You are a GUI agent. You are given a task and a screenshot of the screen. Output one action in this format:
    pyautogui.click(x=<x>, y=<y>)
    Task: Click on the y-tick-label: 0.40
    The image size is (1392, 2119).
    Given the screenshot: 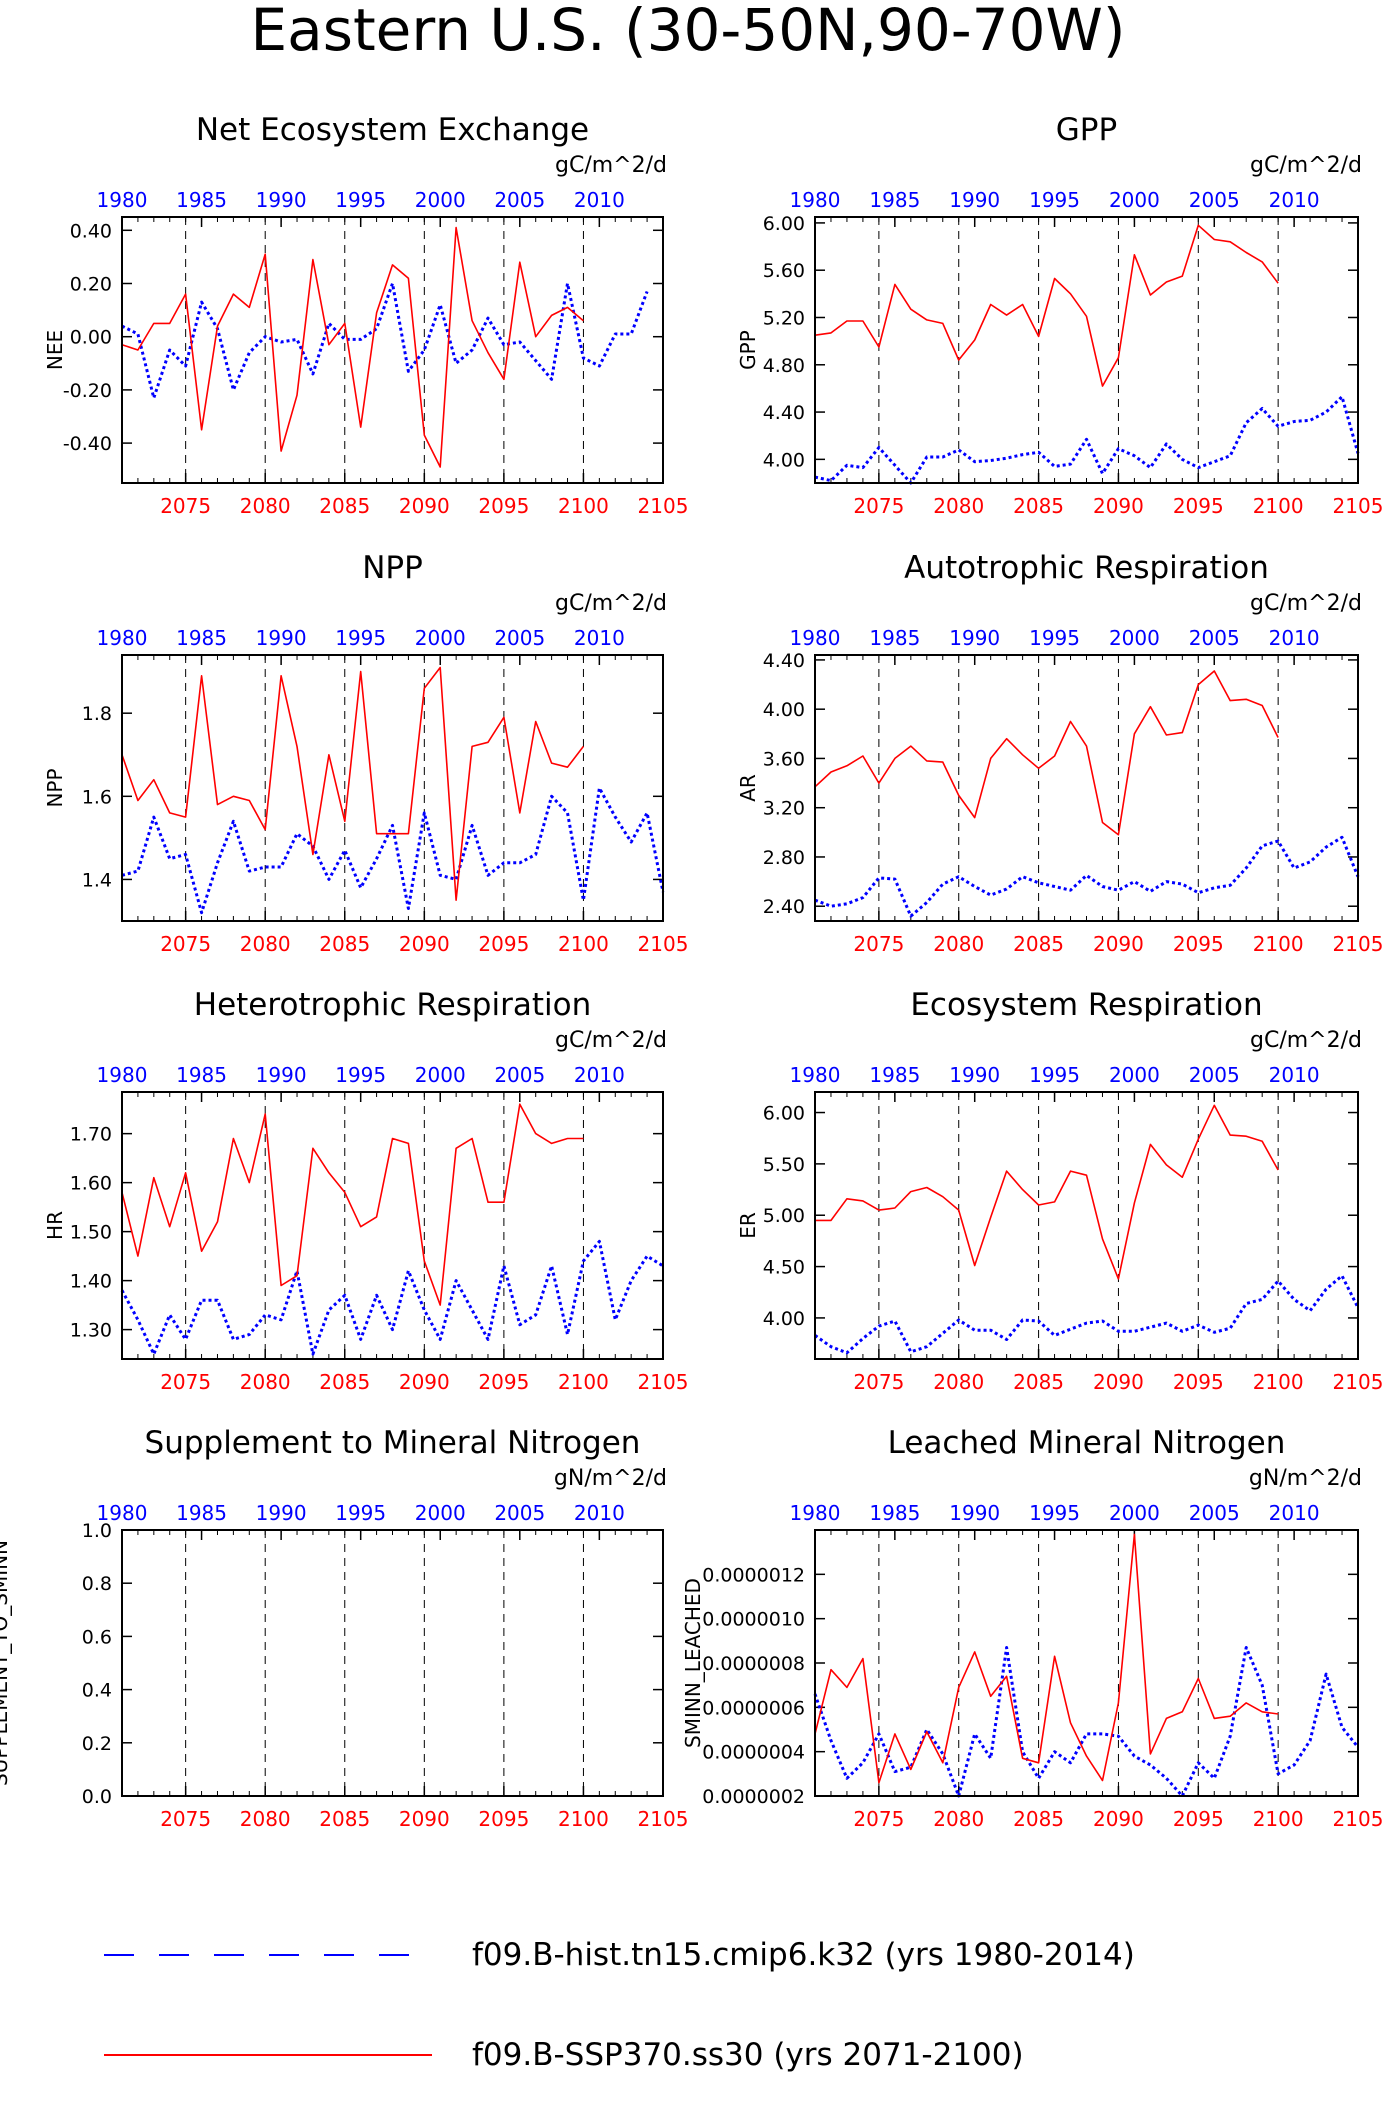 What is the action you would take?
    pyautogui.click(x=91, y=231)
    